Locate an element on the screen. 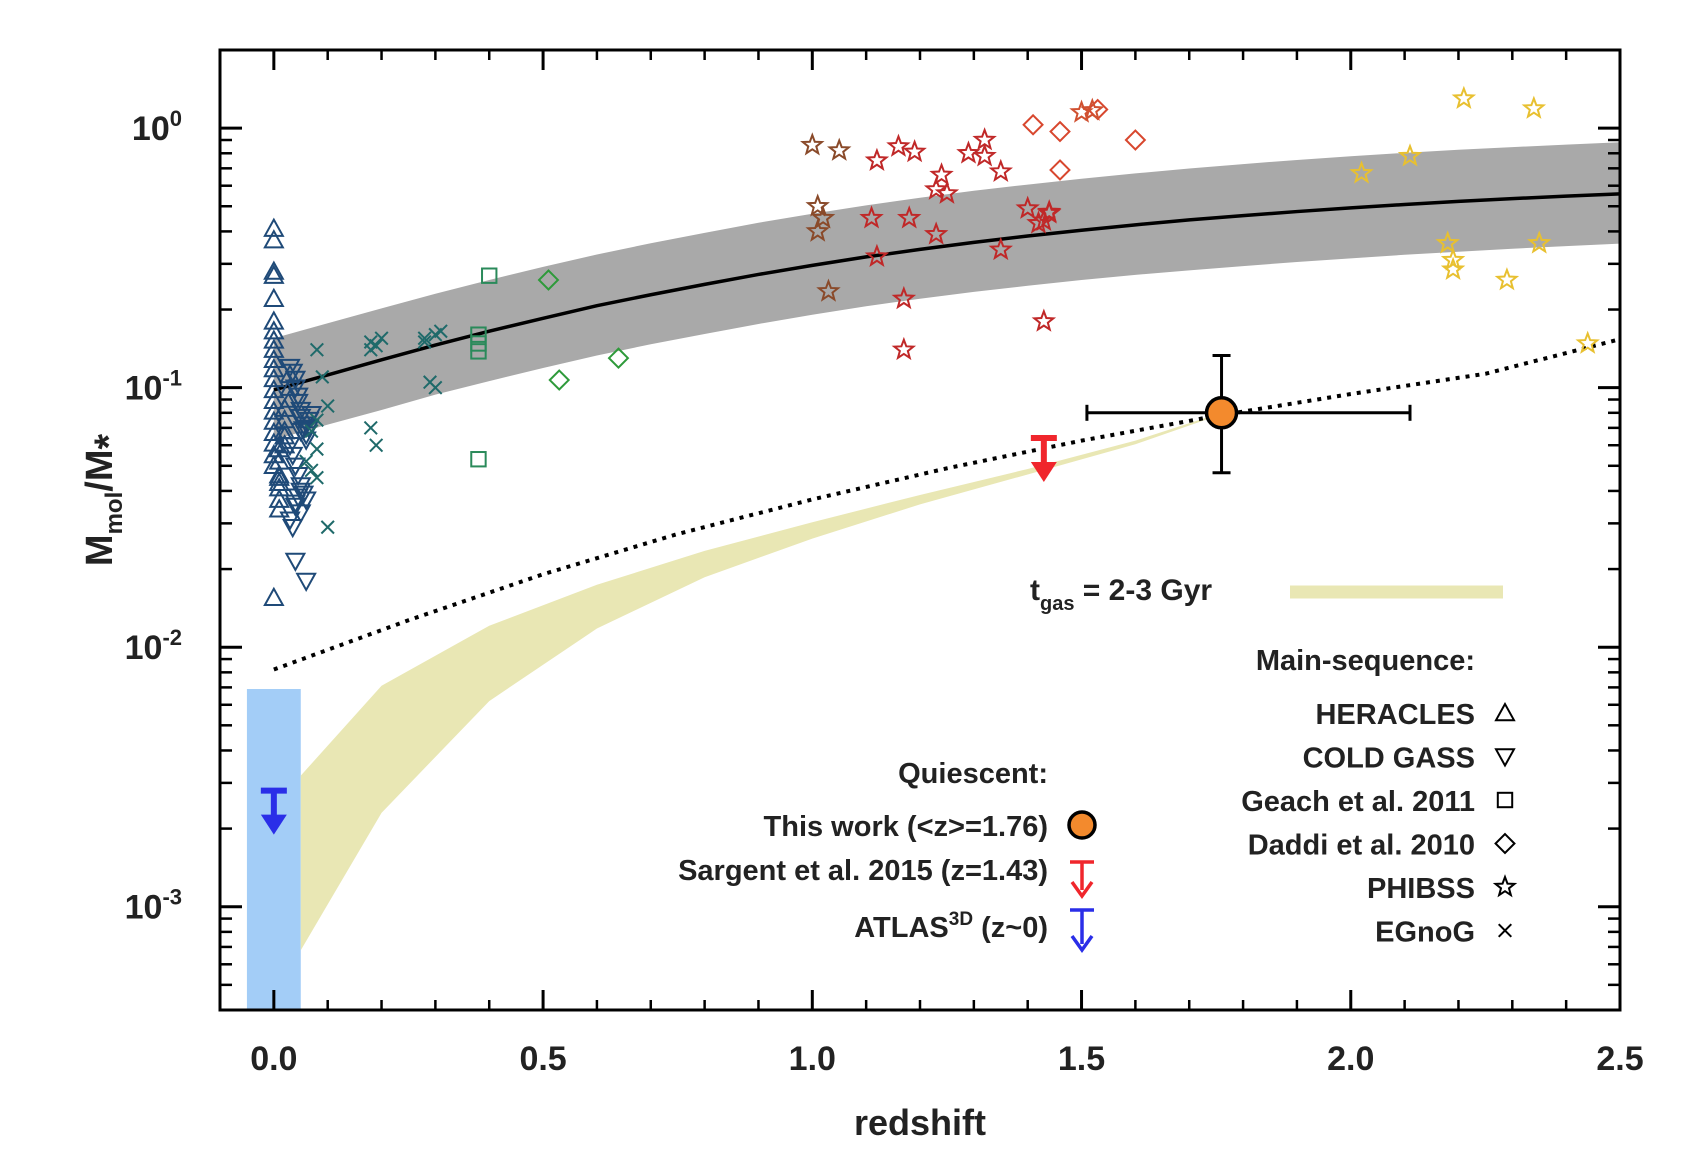 The width and height of the screenshot is (1686, 1166). this-work-legend-label: This work (<z>=1.76) is located at coordinates (906, 827).